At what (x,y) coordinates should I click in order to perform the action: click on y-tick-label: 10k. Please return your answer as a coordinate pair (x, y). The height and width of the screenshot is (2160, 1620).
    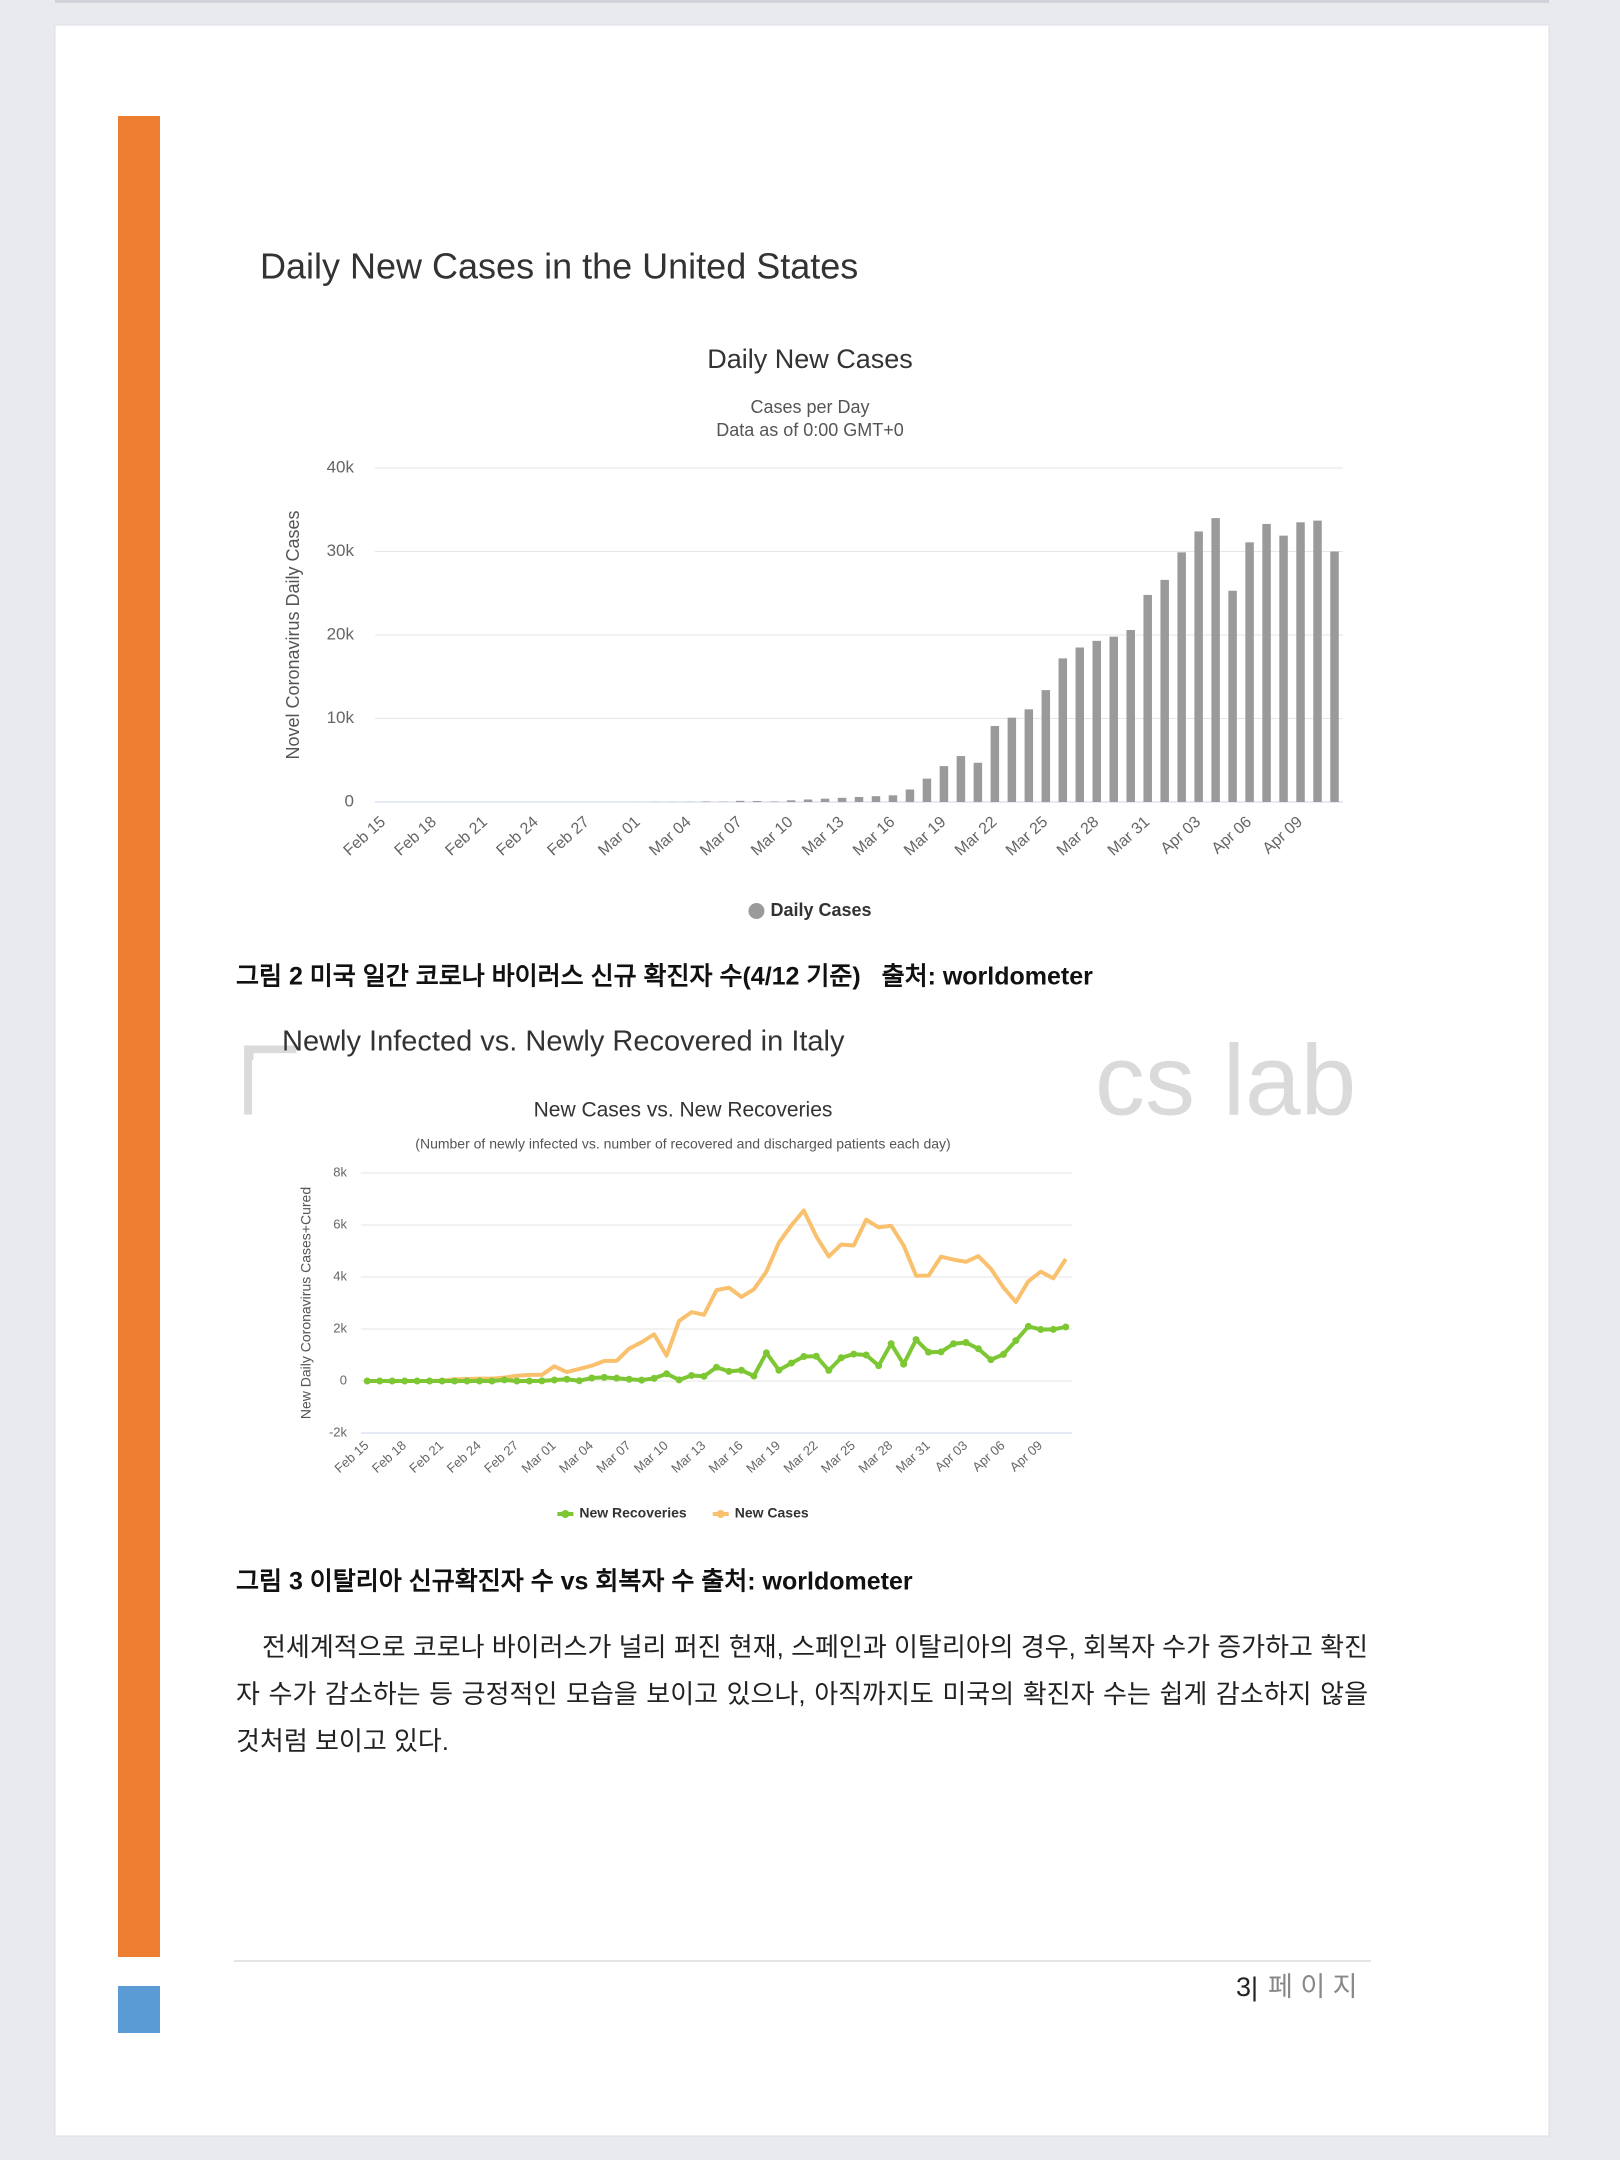
    Looking at the image, I should click on (341, 717).